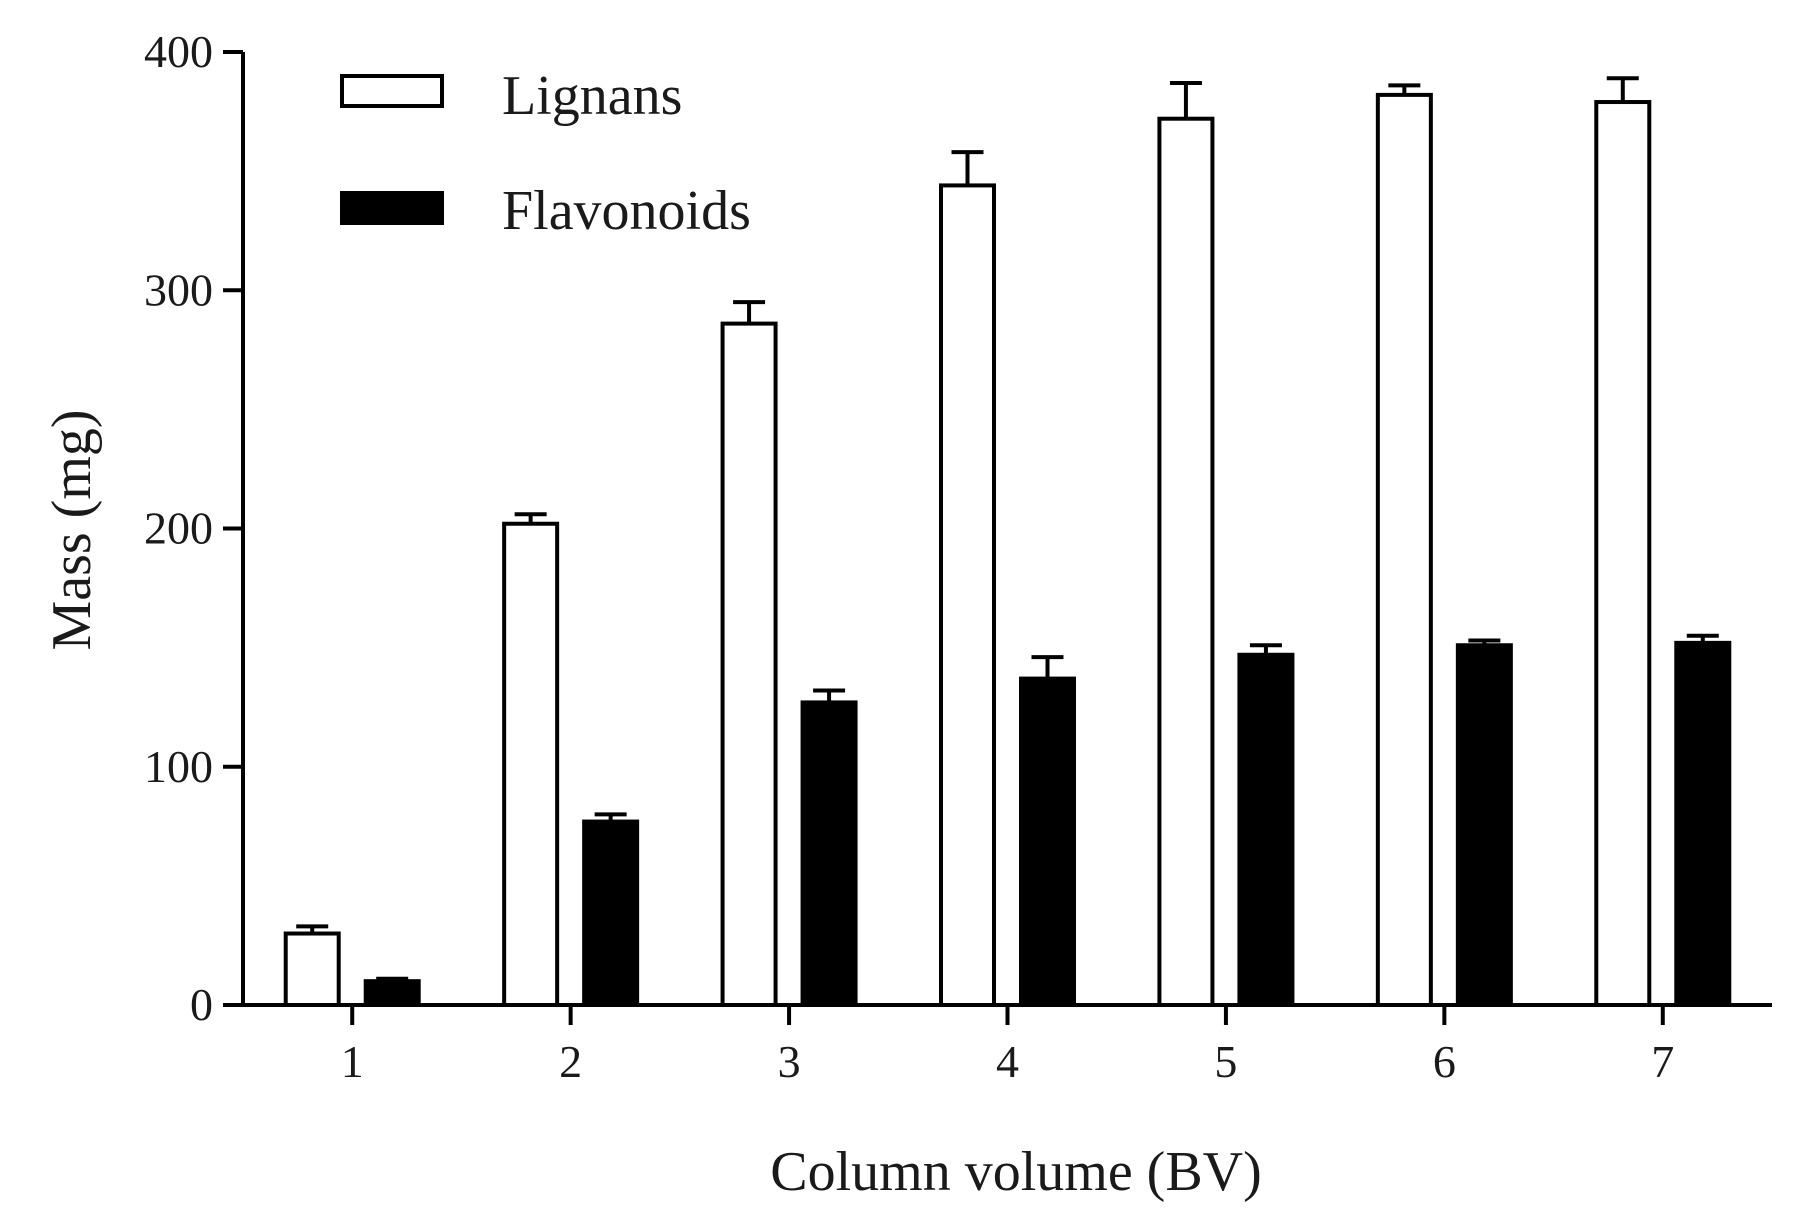 Image resolution: width=1807 pixels, height=1220 pixels. I want to click on y-tick-label: 300, so click(178, 289).